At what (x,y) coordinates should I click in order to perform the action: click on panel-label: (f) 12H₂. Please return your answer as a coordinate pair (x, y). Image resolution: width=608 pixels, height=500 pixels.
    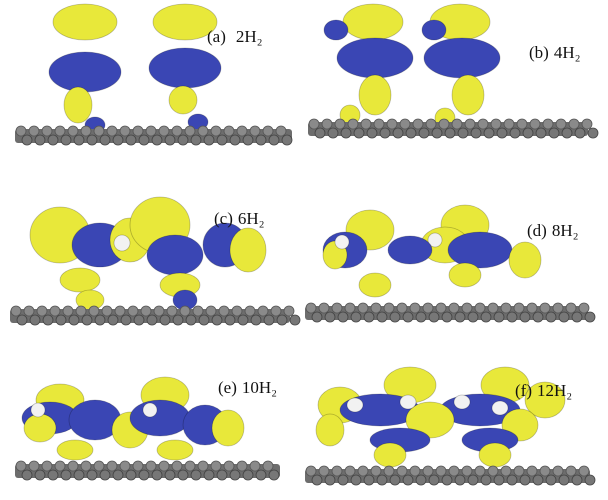
    Looking at the image, I should click on (543, 390).